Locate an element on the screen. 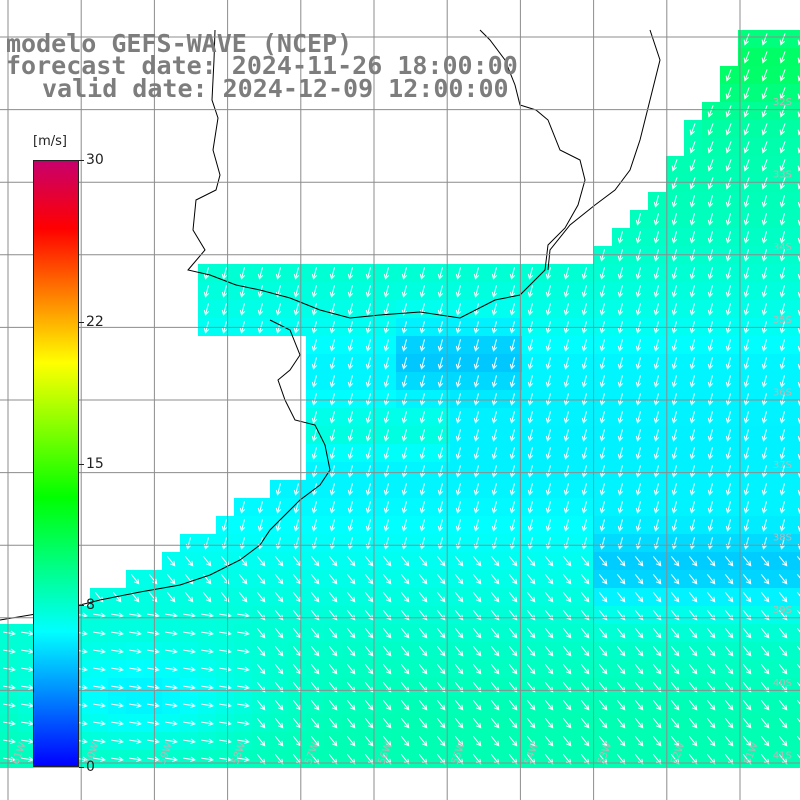 The image size is (800, 800). latitude-labels: 32S 33S 34S 35S 36S 37S 38S 39S 40S 41S is located at coordinates (782, 429).